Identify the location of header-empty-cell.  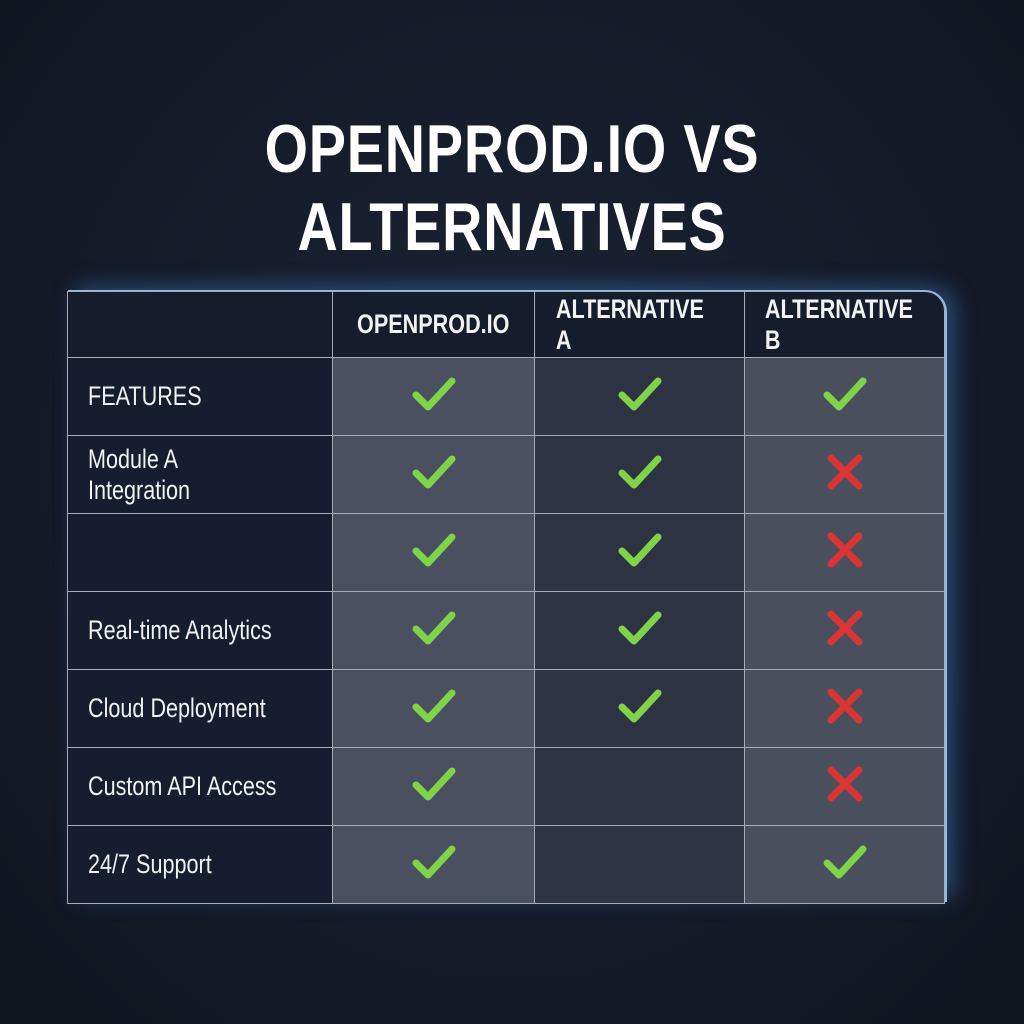
(200, 324).